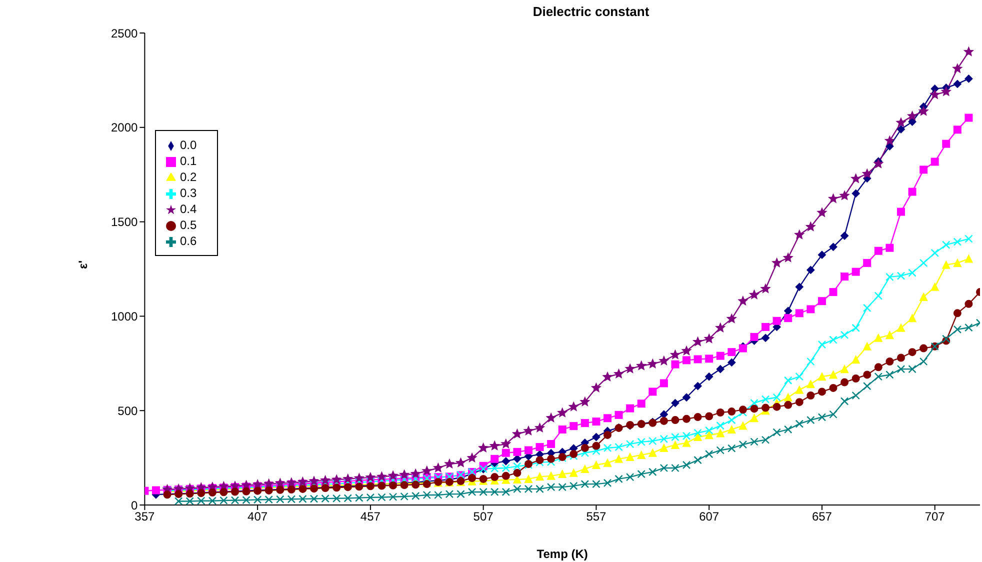 The image size is (982, 562). What do you see at coordinates (370, 517) in the screenshot?
I see `x-tick-label: 457` at bounding box center [370, 517].